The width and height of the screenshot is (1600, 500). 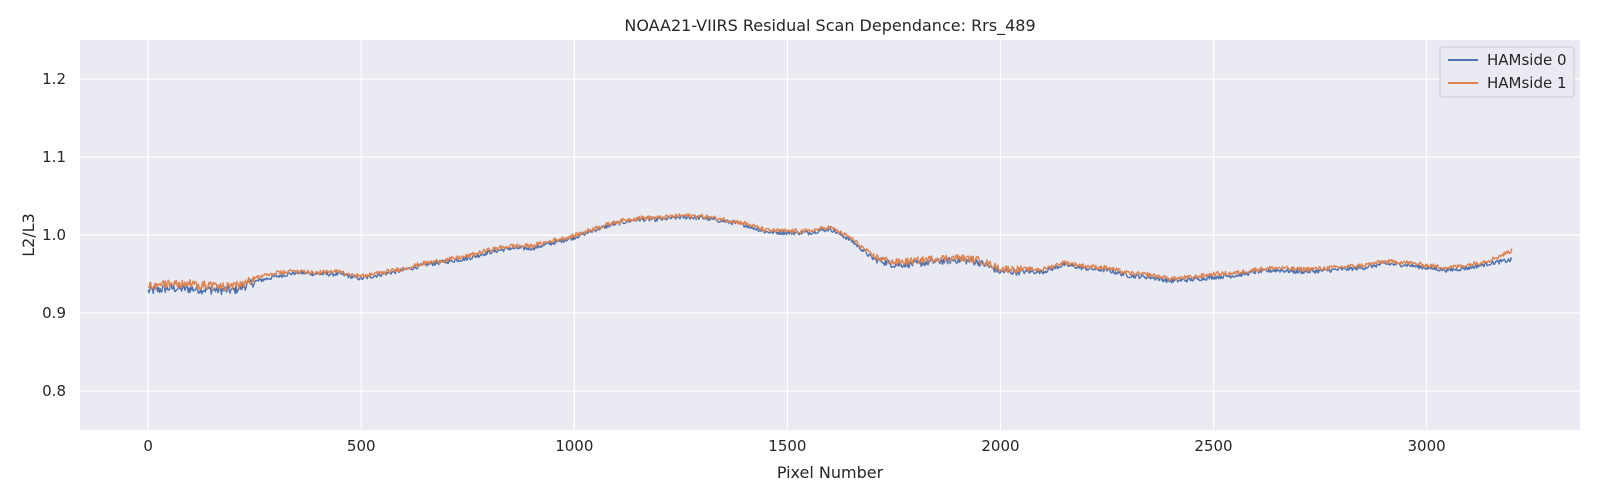 What do you see at coordinates (1527, 83) in the screenshot?
I see `legend-label-hamside-1: HAMside 1` at bounding box center [1527, 83].